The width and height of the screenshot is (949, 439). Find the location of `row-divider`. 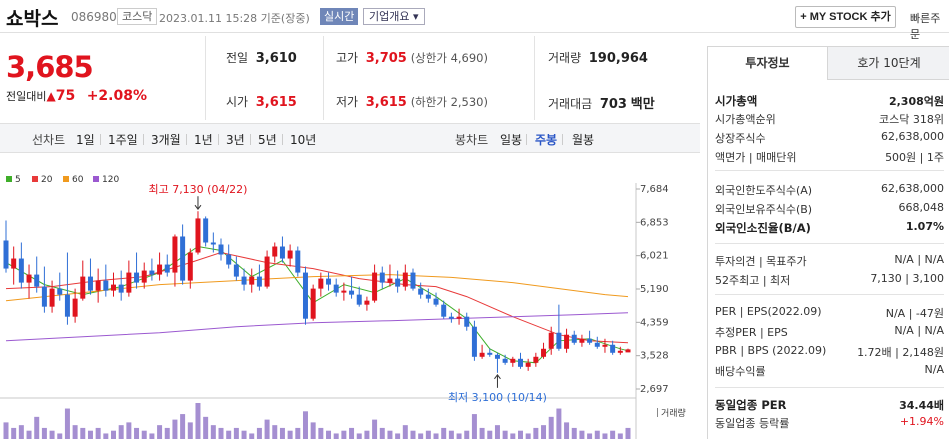

row-divider is located at coordinates (829, 243).